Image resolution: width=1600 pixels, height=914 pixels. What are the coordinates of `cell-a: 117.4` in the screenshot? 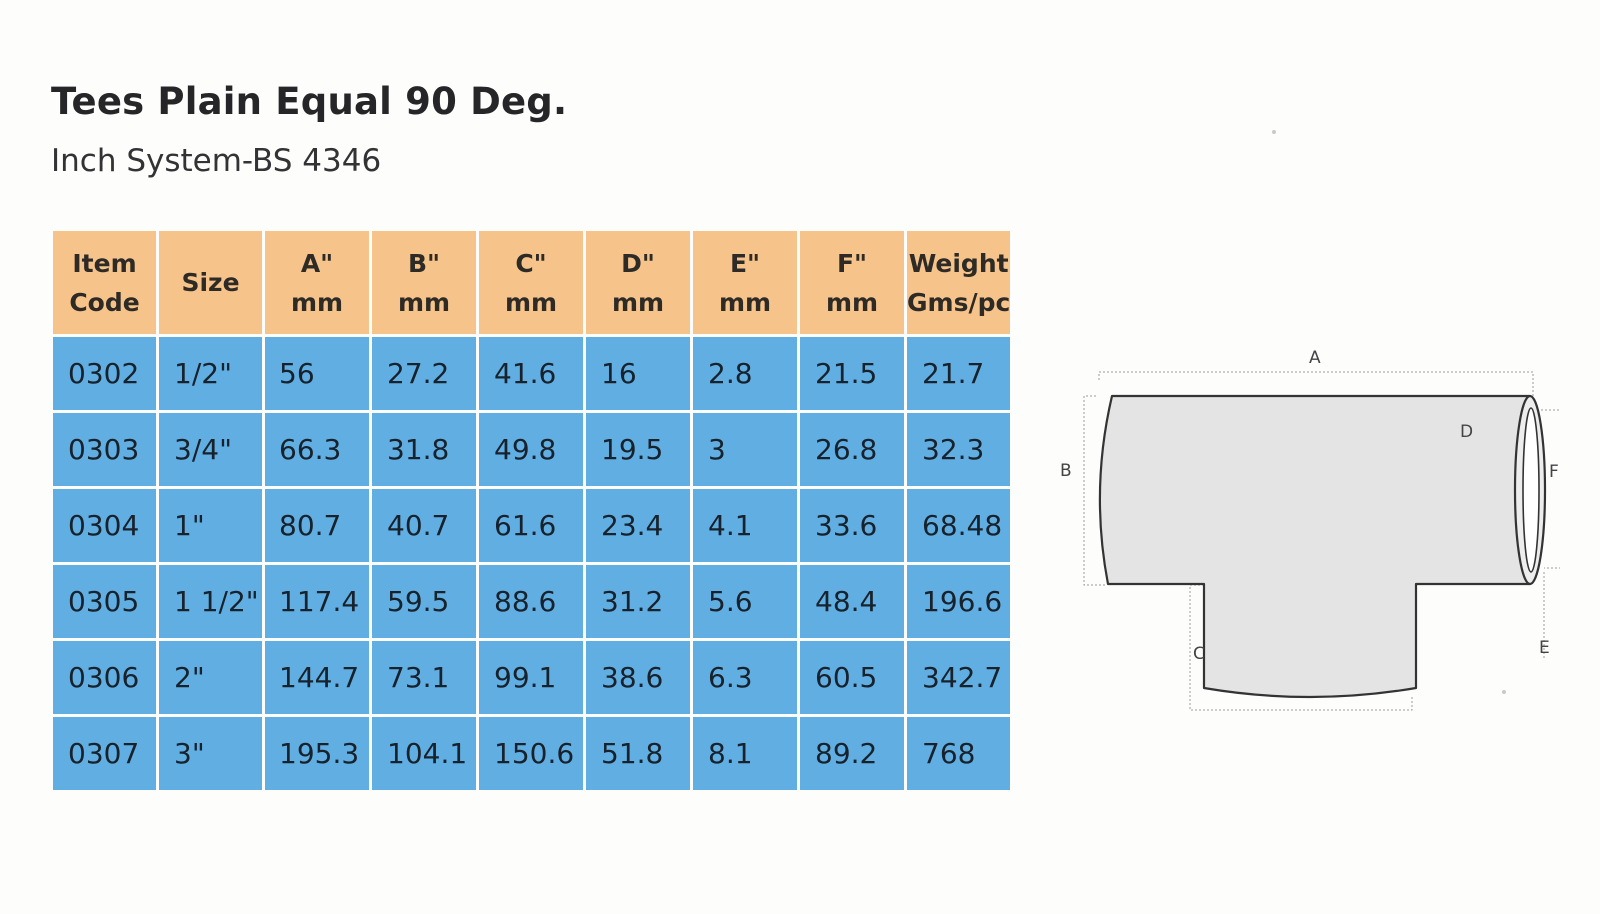 It's located at (317, 601).